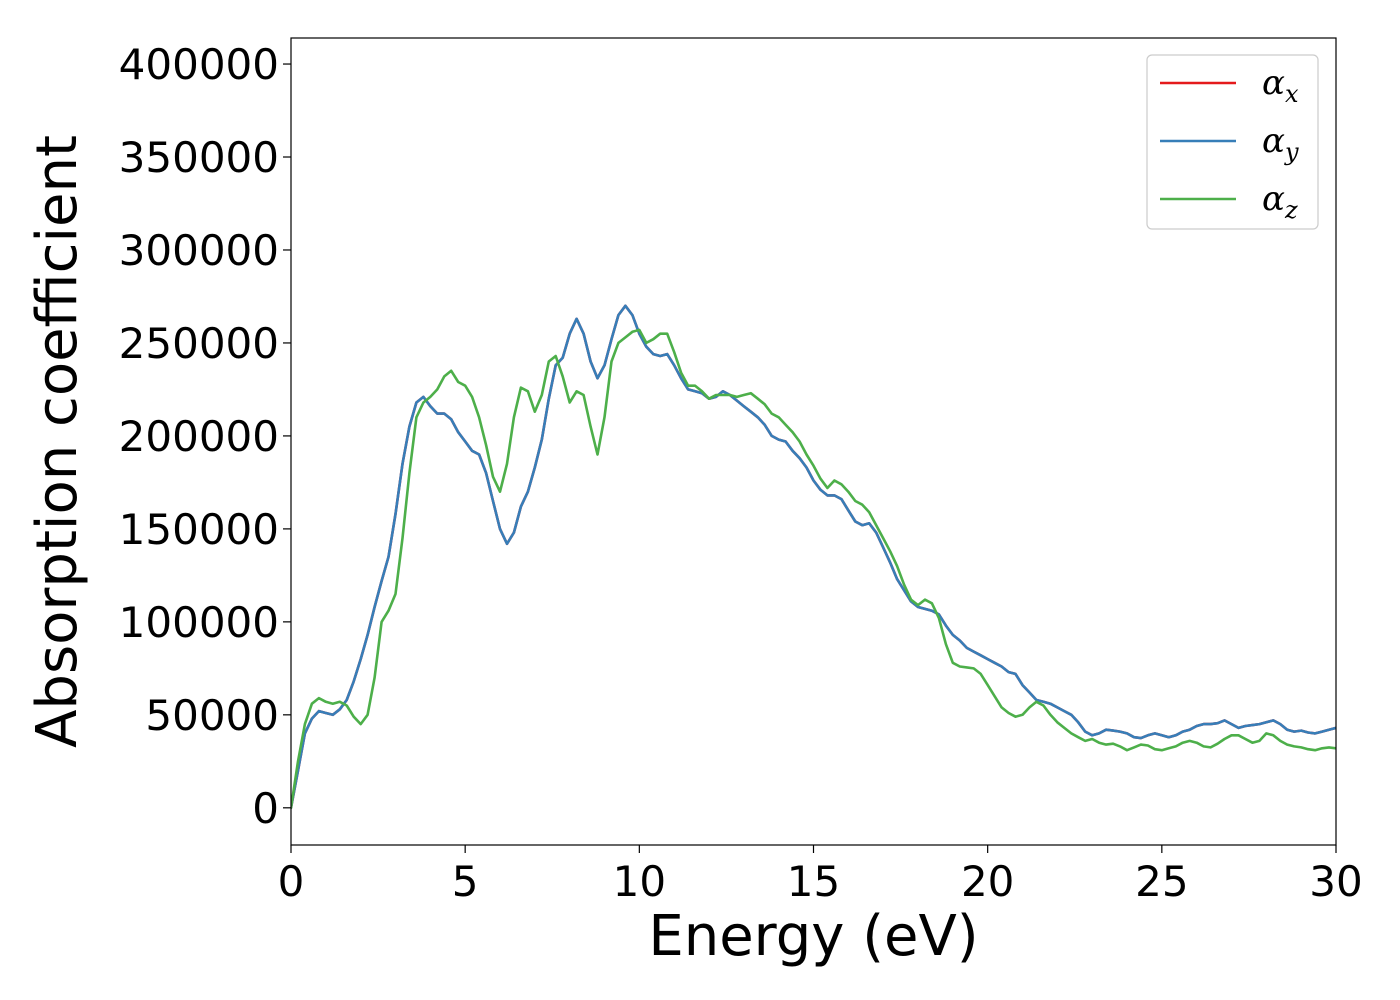 The height and width of the screenshot is (1000, 1400). I want to click on legend-label-z: αz, so click(1280, 201).